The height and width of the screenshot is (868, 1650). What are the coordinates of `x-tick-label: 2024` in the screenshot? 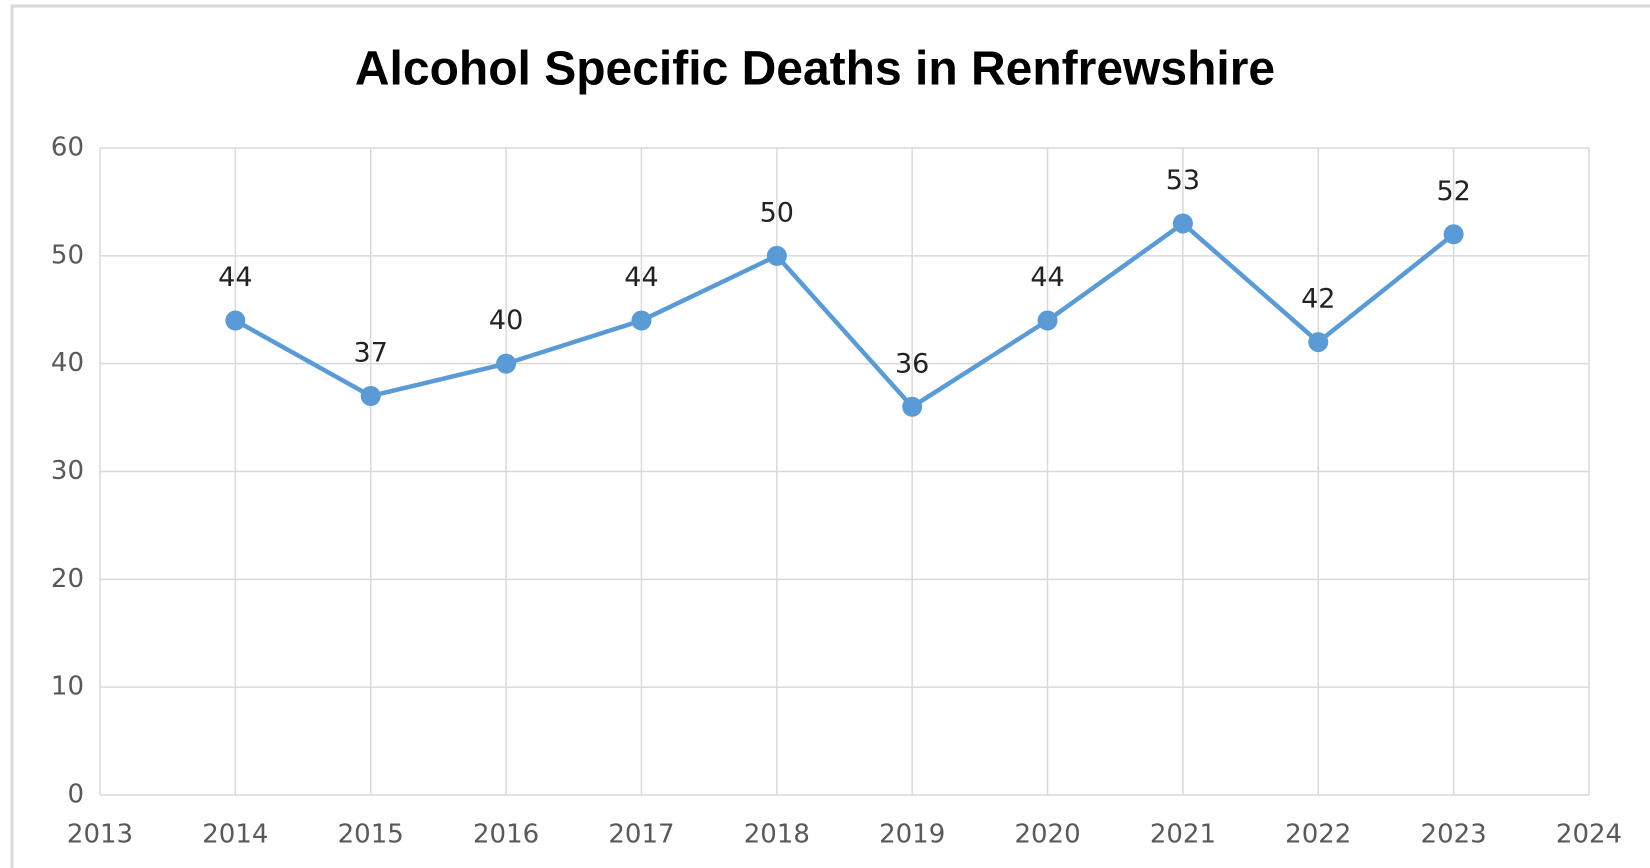 It's located at (1589, 835).